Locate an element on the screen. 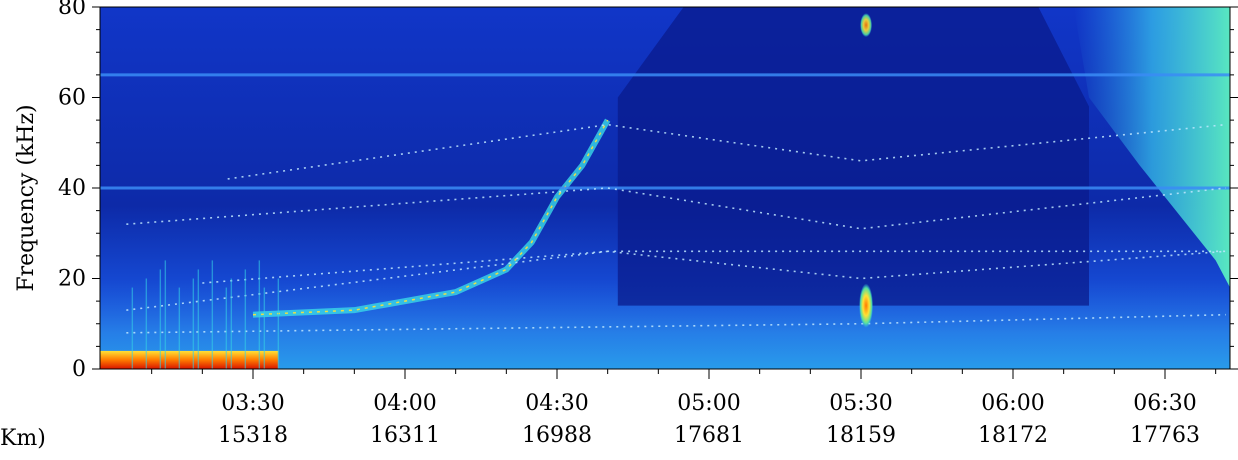 The height and width of the screenshot is (460, 1238). x-tick-distance-label: 18172 is located at coordinates (1013, 435).